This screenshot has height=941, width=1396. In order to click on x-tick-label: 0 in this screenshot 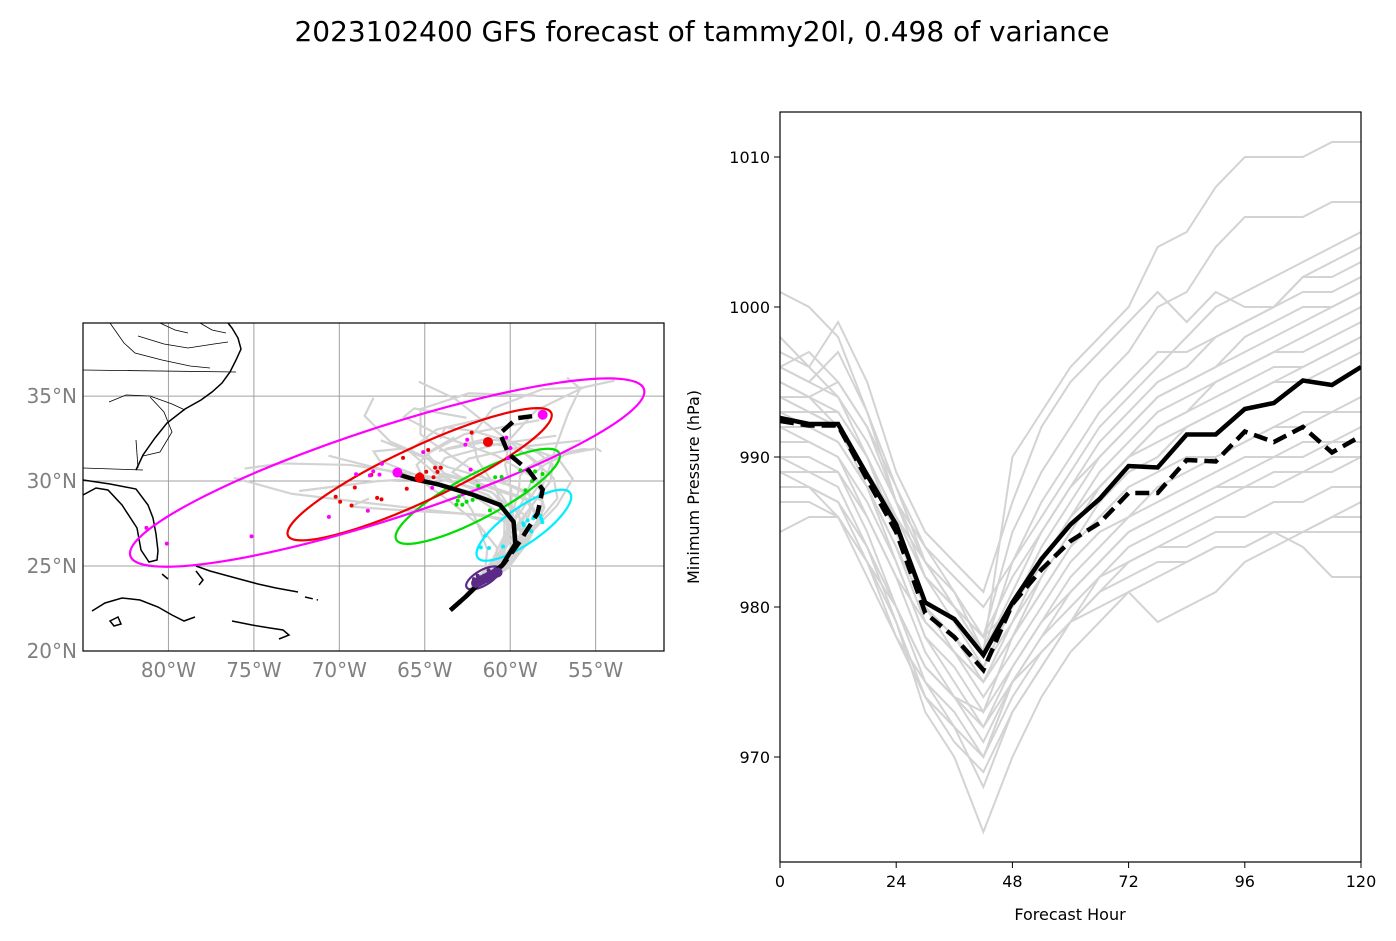, I will do `click(780, 881)`.